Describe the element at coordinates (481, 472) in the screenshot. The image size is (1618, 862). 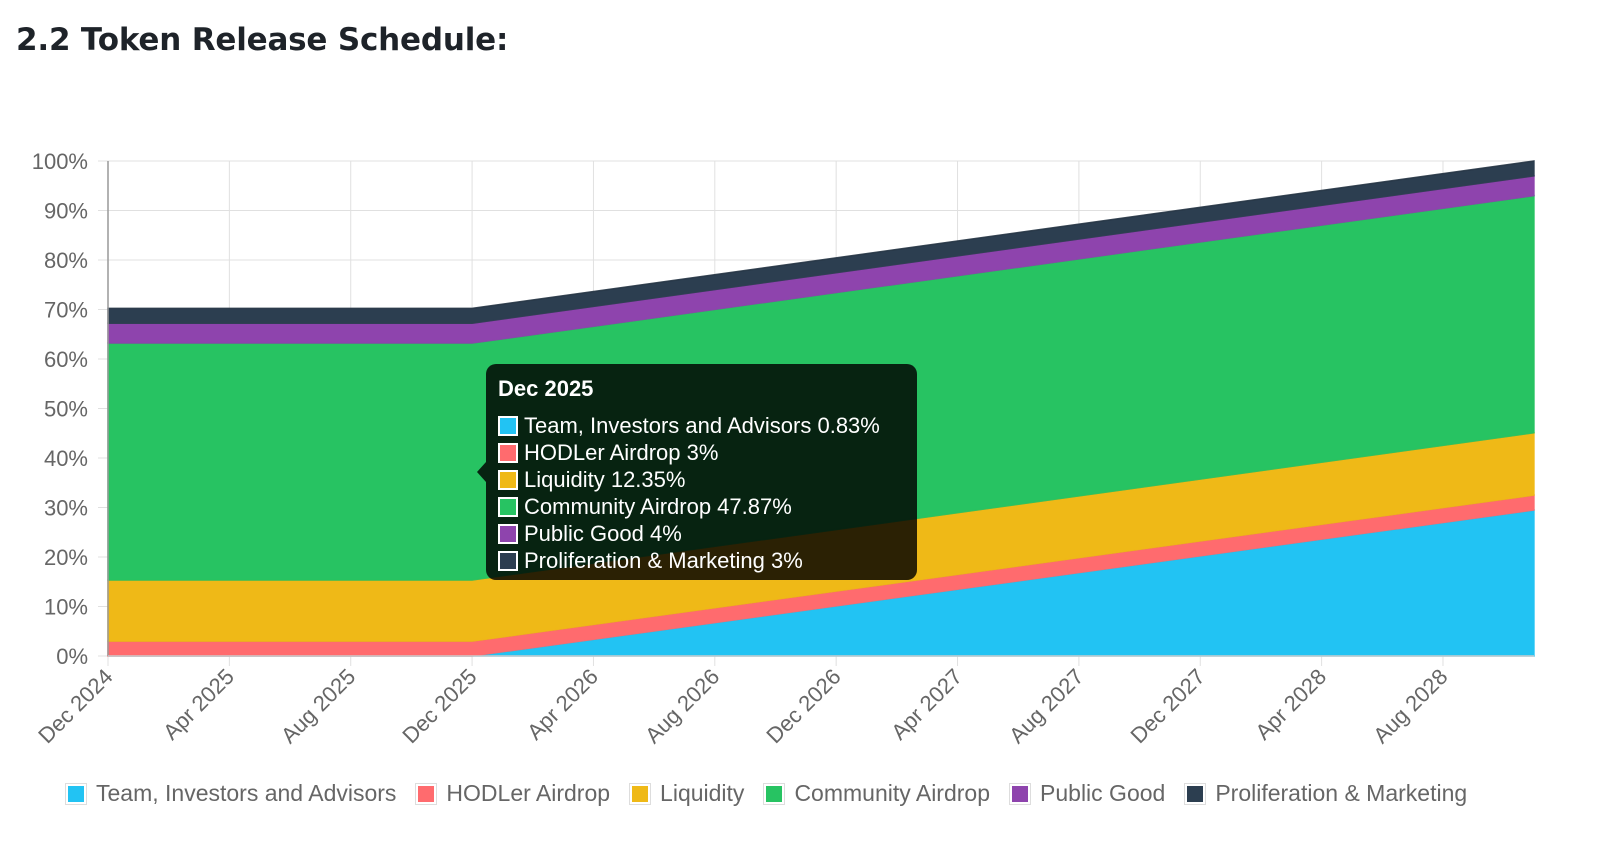
I see `tooltip-caret` at that location.